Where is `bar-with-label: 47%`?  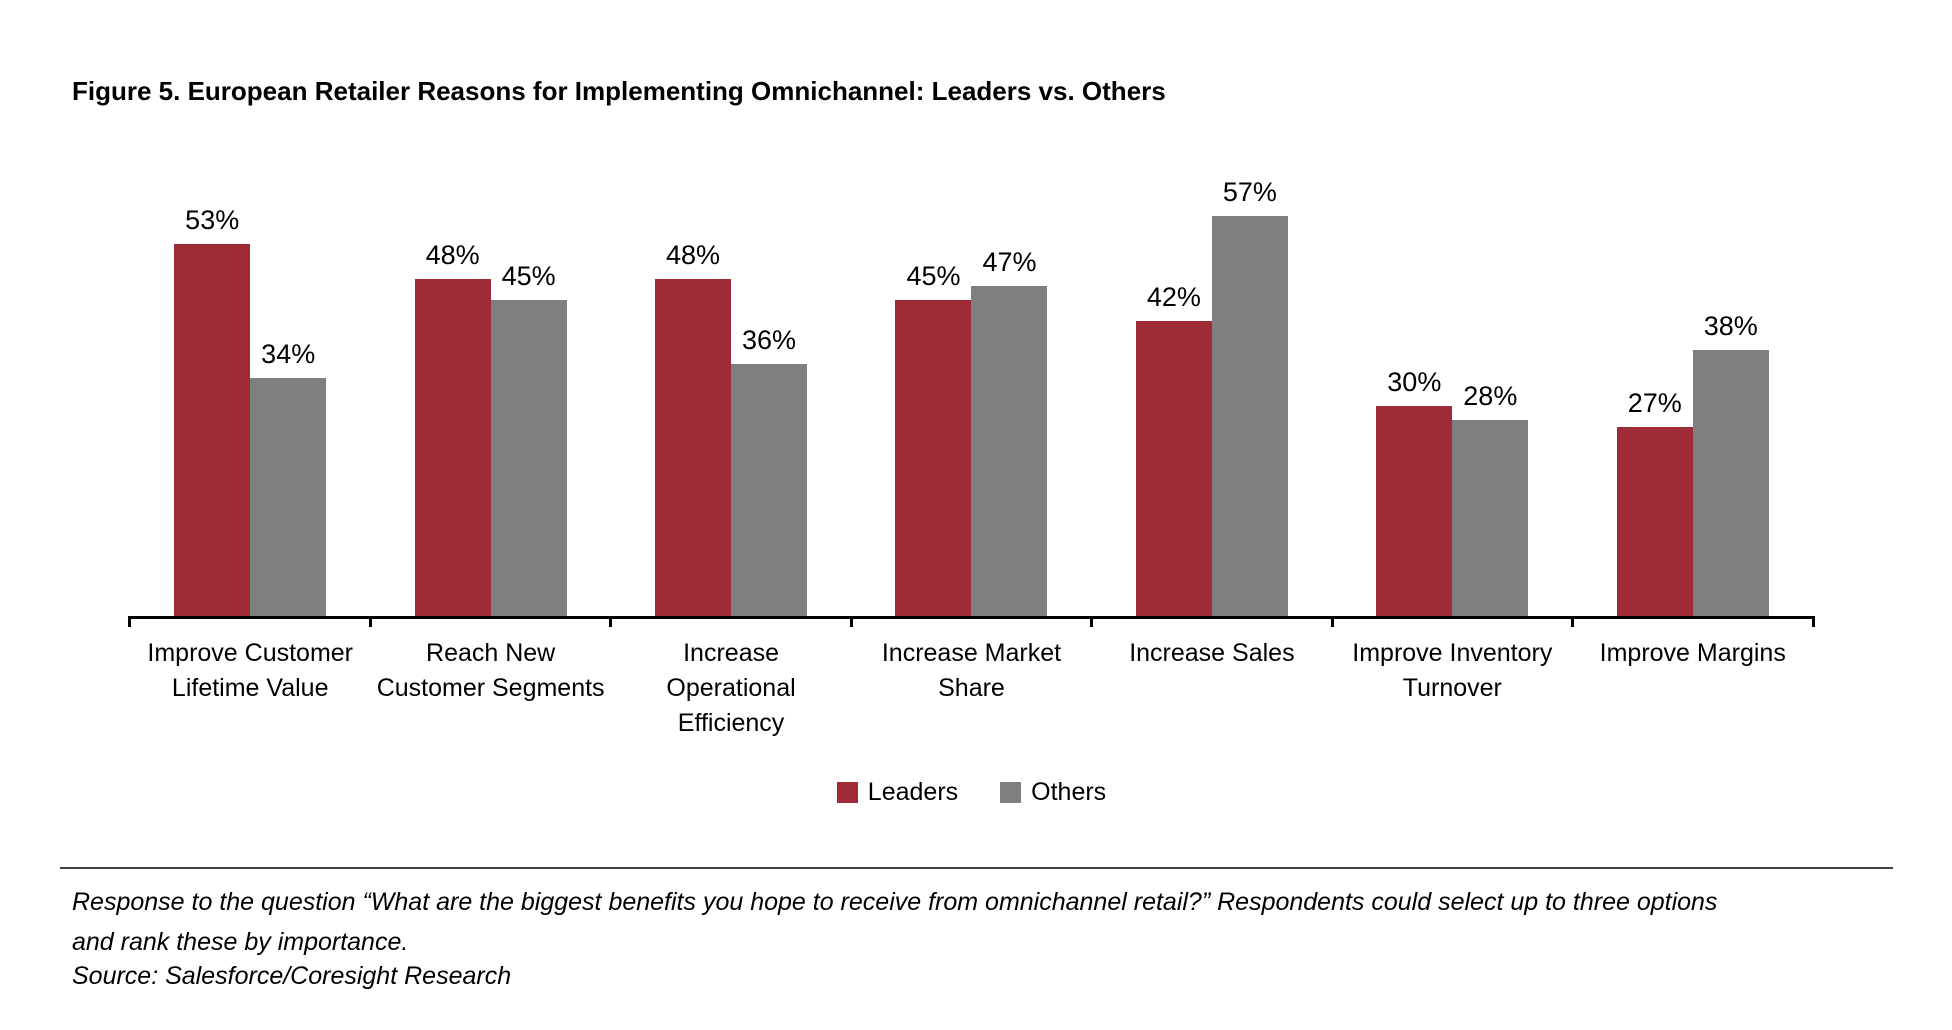 bar-with-label: 47% is located at coordinates (1009, 432).